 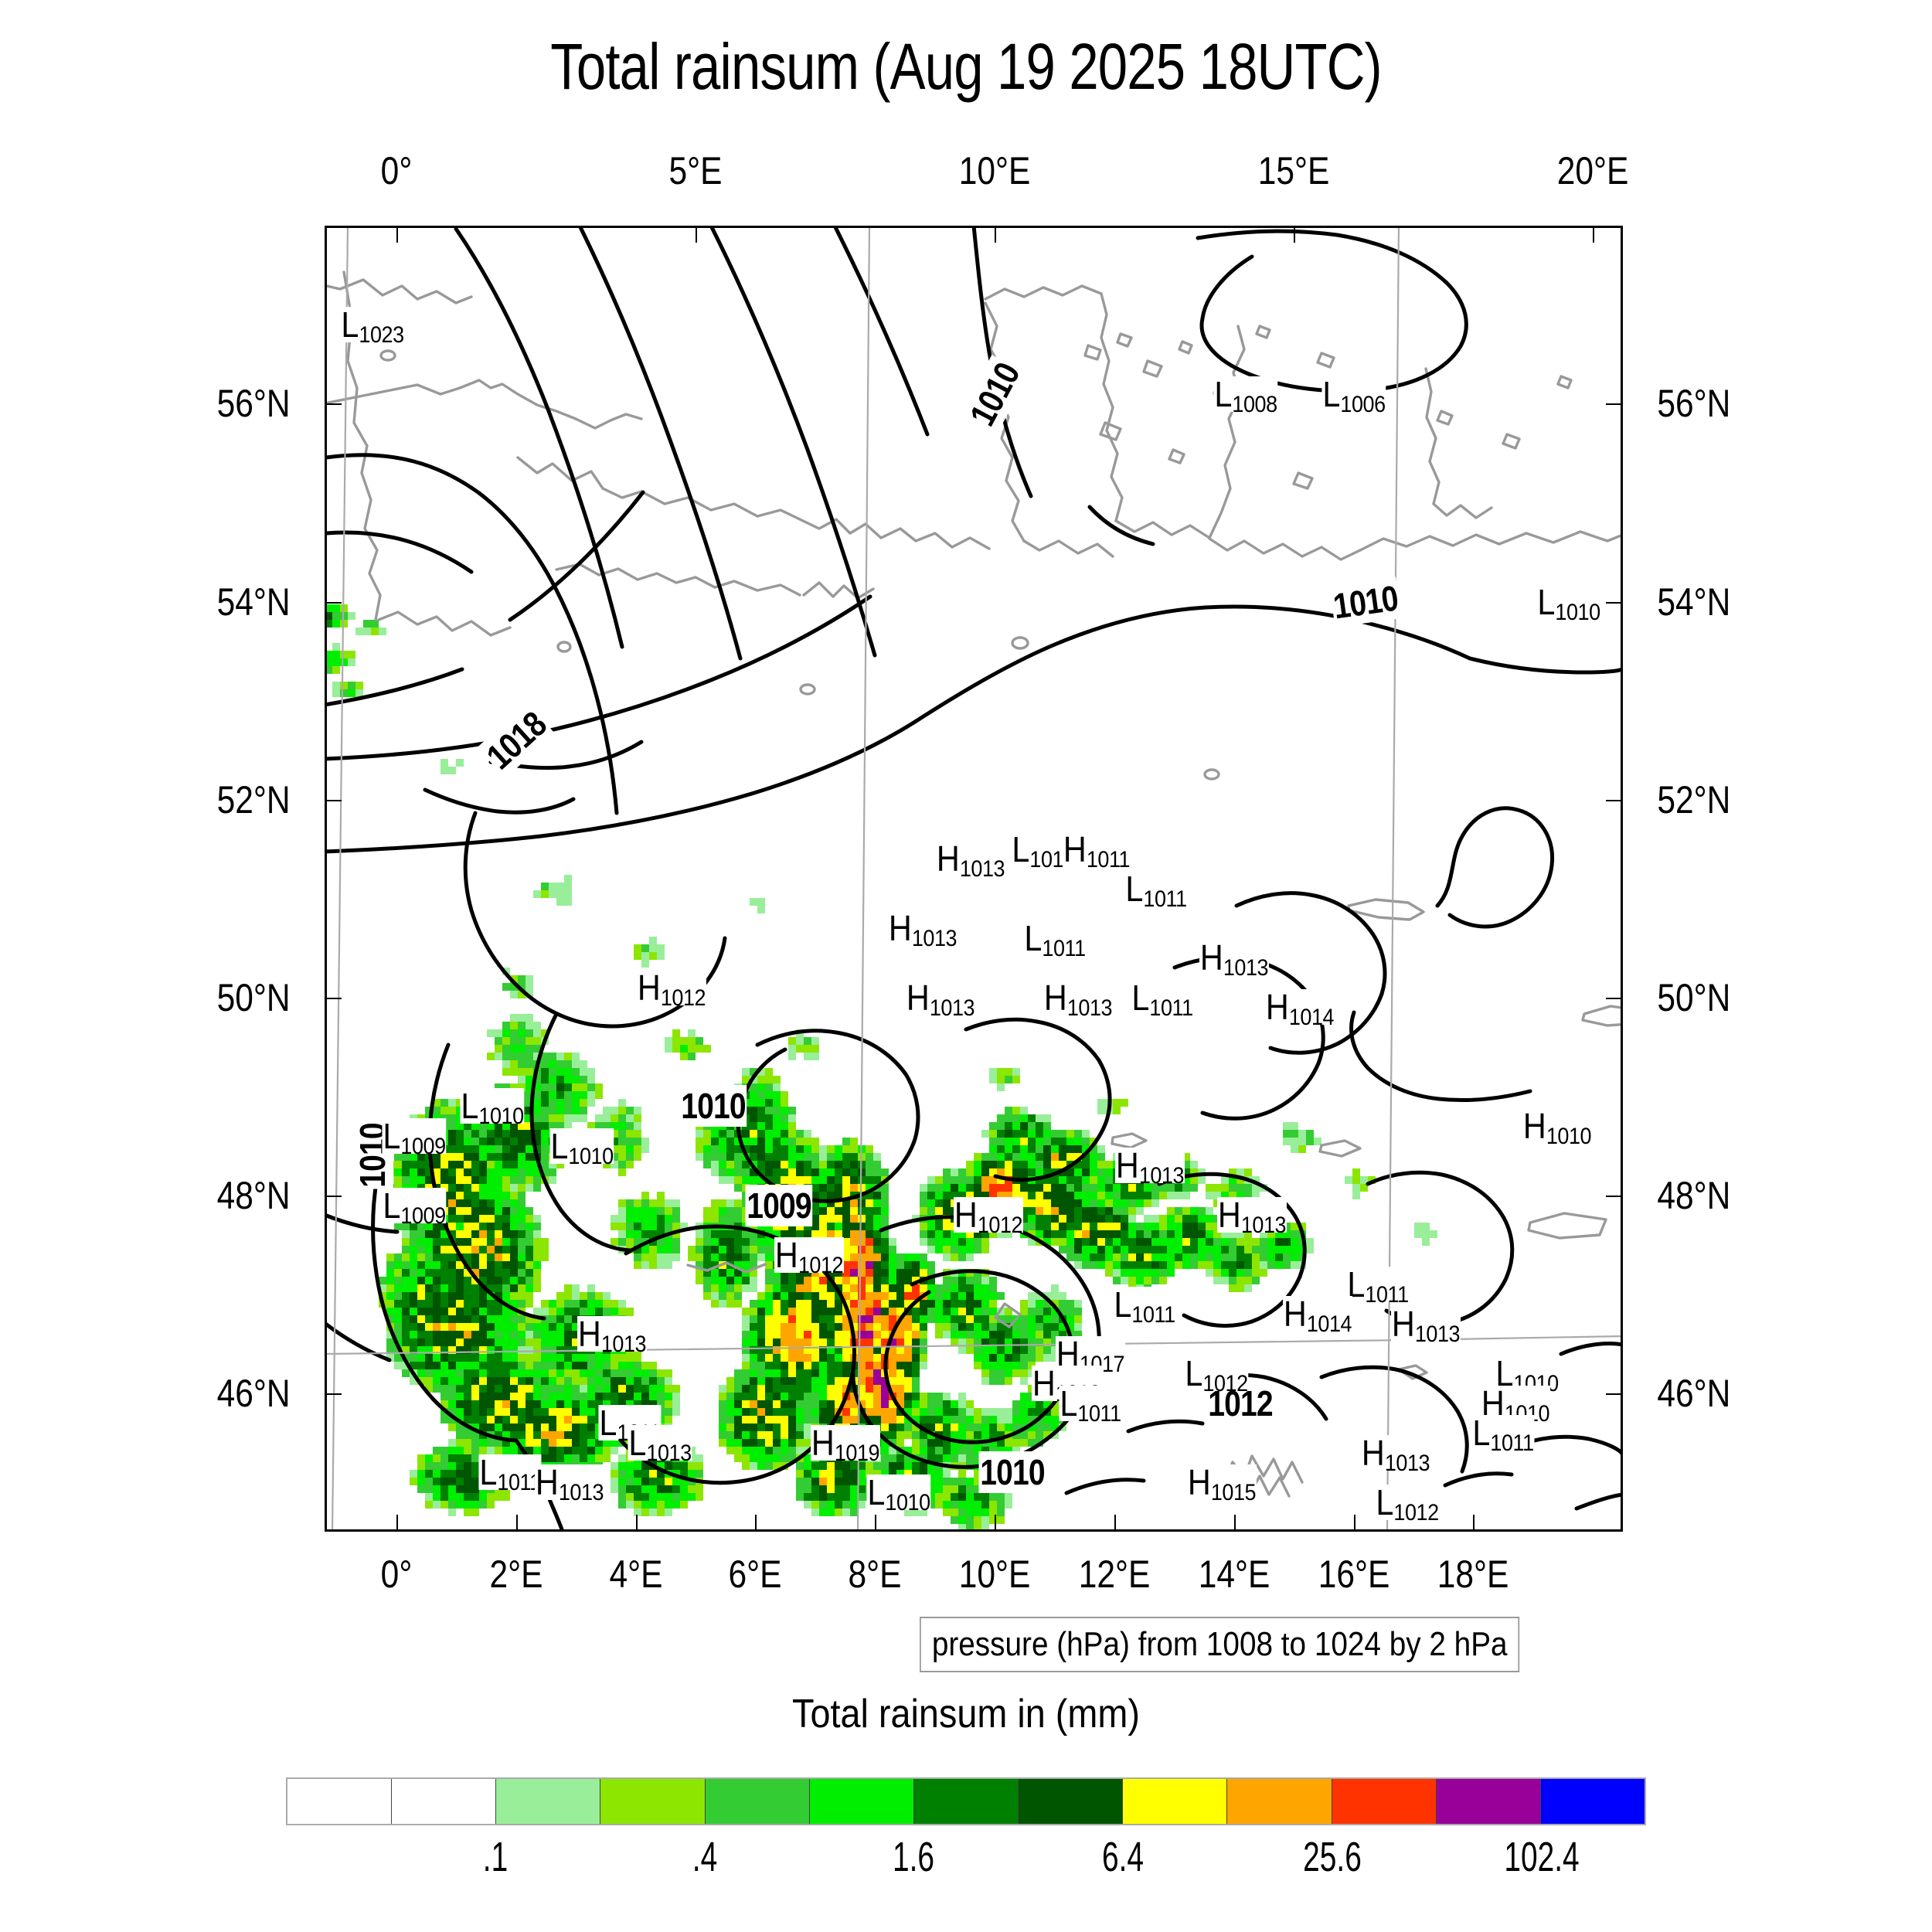 What do you see at coordinates (396, 170) in the screenshot?
I see `lon-label-top-0: 0°` at bounding box center [396, 170].